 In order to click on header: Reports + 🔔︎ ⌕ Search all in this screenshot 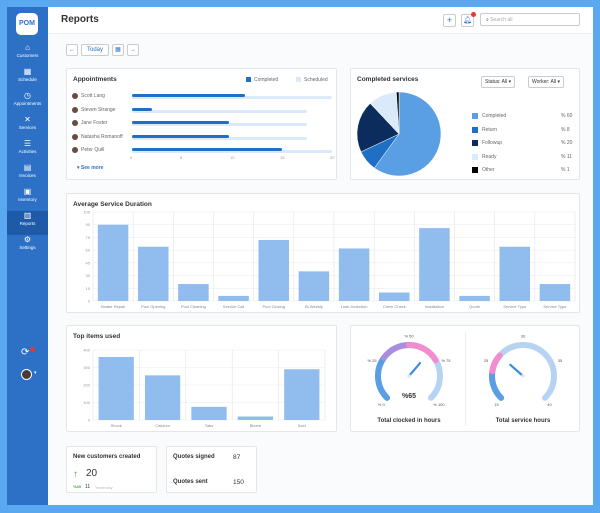, I will do `click(320, 20)`.